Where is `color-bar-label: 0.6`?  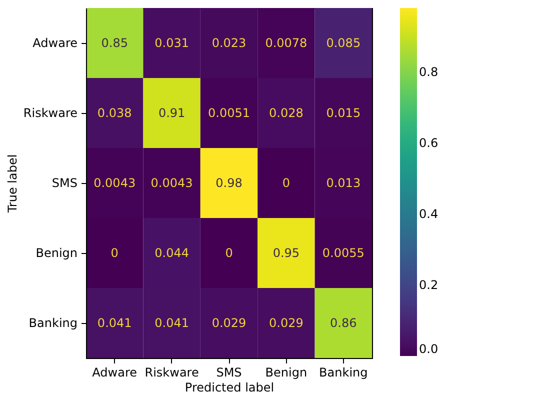
color-bar-label: 0.6 is located at coordinates (428, 143).